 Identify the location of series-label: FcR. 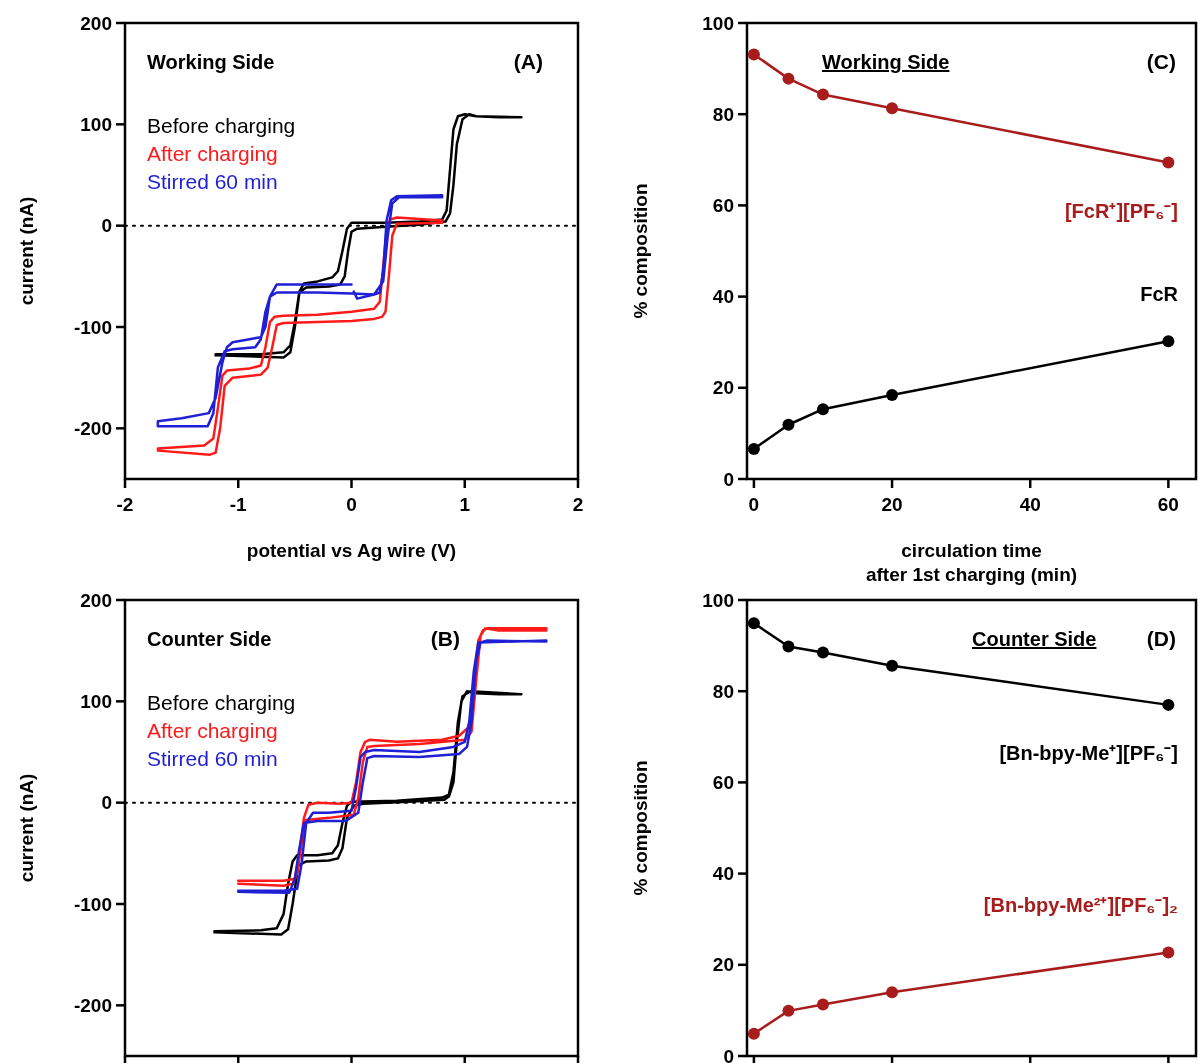
(1159, 294).